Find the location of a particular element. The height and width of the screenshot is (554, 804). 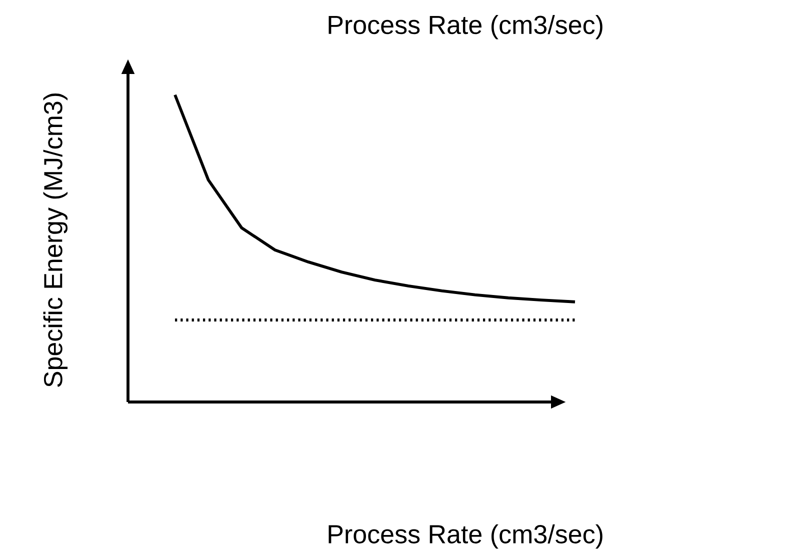

chart-title: Process Rate (cm3/sec) is located at coordinates (465, 27).